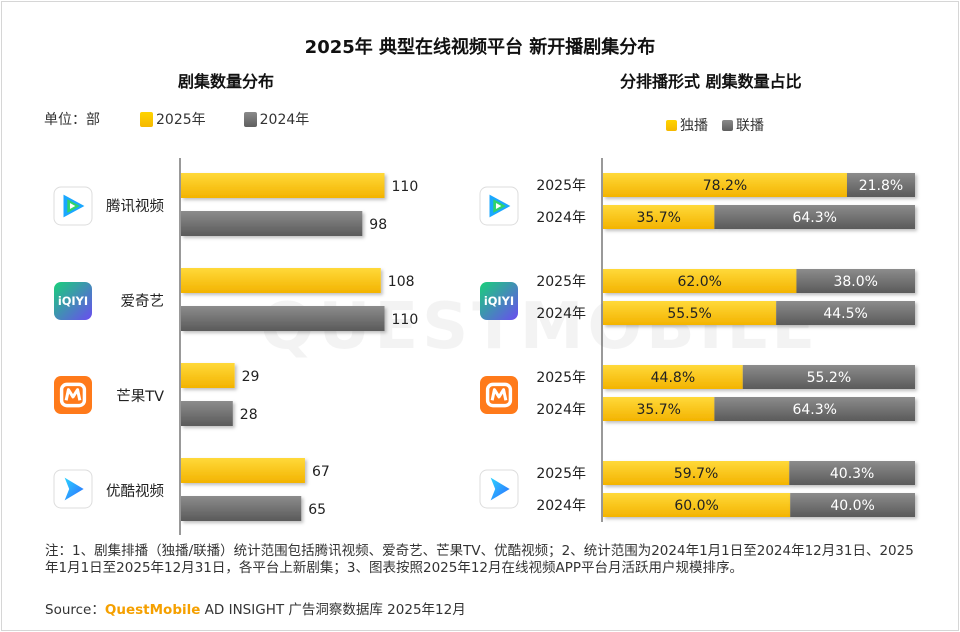  I want to click on bar-value-label: 29, so click(251, 377).